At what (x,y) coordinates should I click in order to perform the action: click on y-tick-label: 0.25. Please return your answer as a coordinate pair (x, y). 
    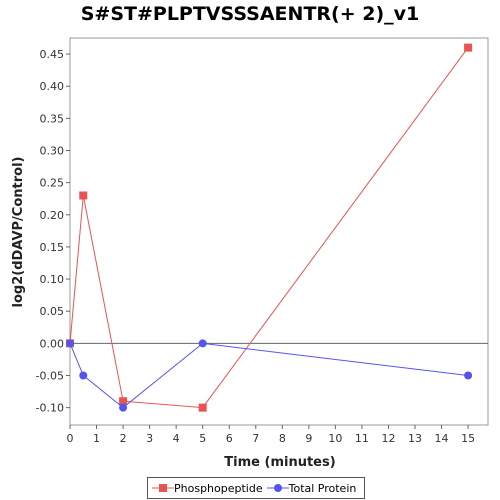
    Looking at the image, I should click on (52, 183).